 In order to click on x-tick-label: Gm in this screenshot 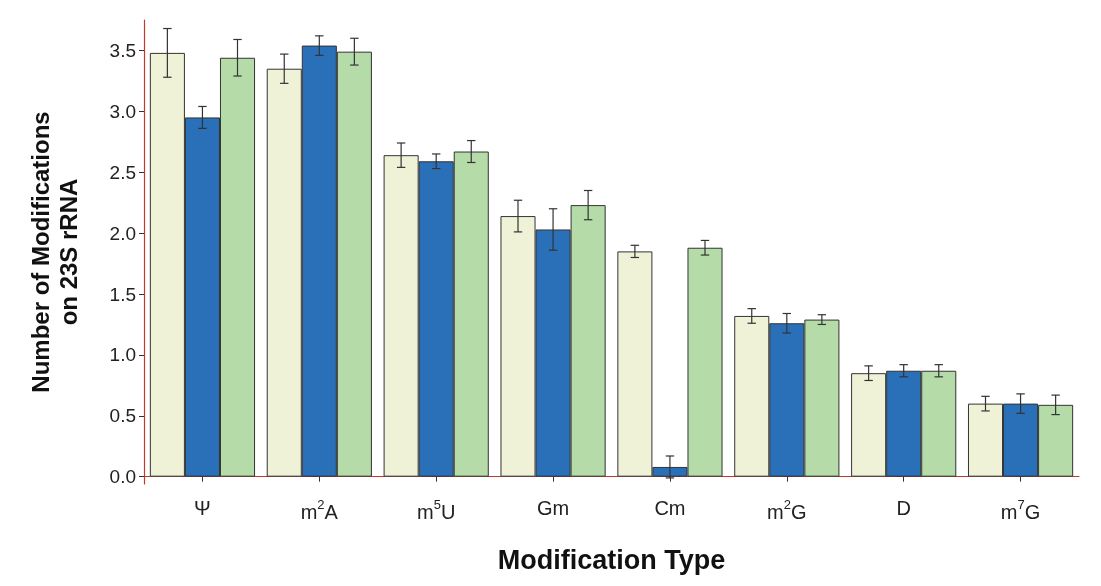, I will do `click(553, 508)`.